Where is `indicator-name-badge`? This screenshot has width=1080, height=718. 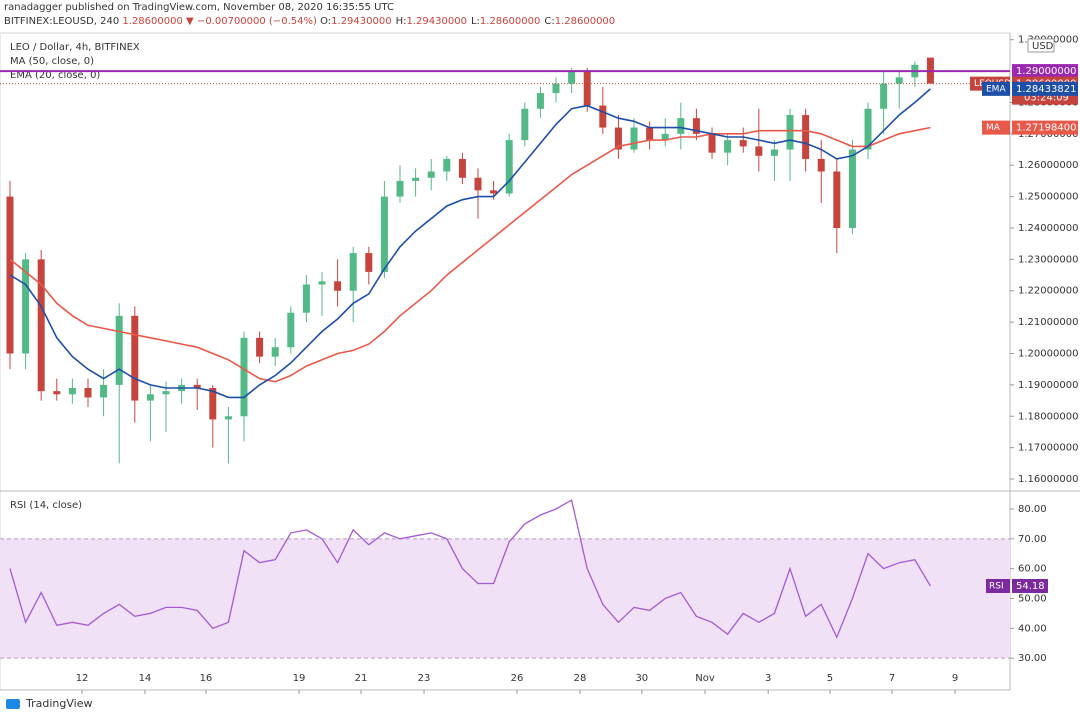 indicator-name-badge is located at coordinates (996, 88).